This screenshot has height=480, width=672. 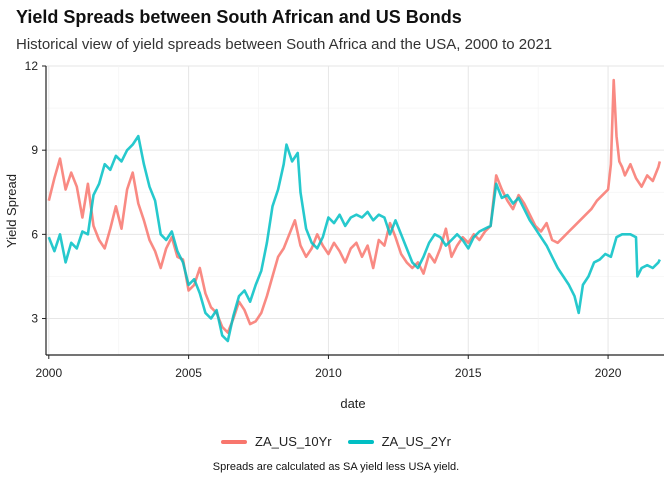 What do you see at coordinates (188, 373) in the screenshot?
I see `x-tick-label: 2005` at bounding box center [188, 373].